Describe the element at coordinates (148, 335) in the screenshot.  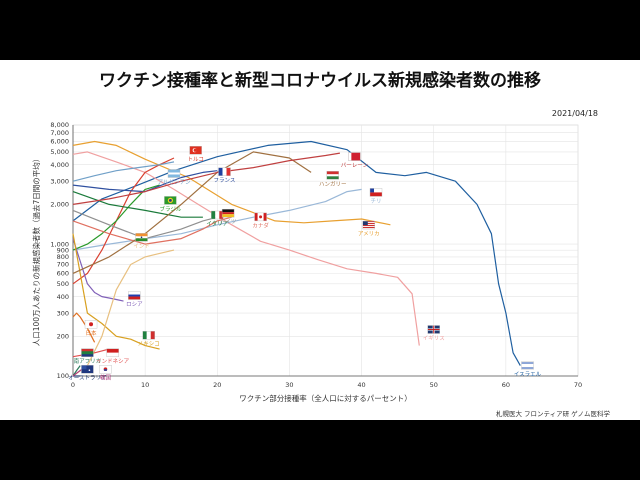
I see `mexico-flag-icon` at that location.